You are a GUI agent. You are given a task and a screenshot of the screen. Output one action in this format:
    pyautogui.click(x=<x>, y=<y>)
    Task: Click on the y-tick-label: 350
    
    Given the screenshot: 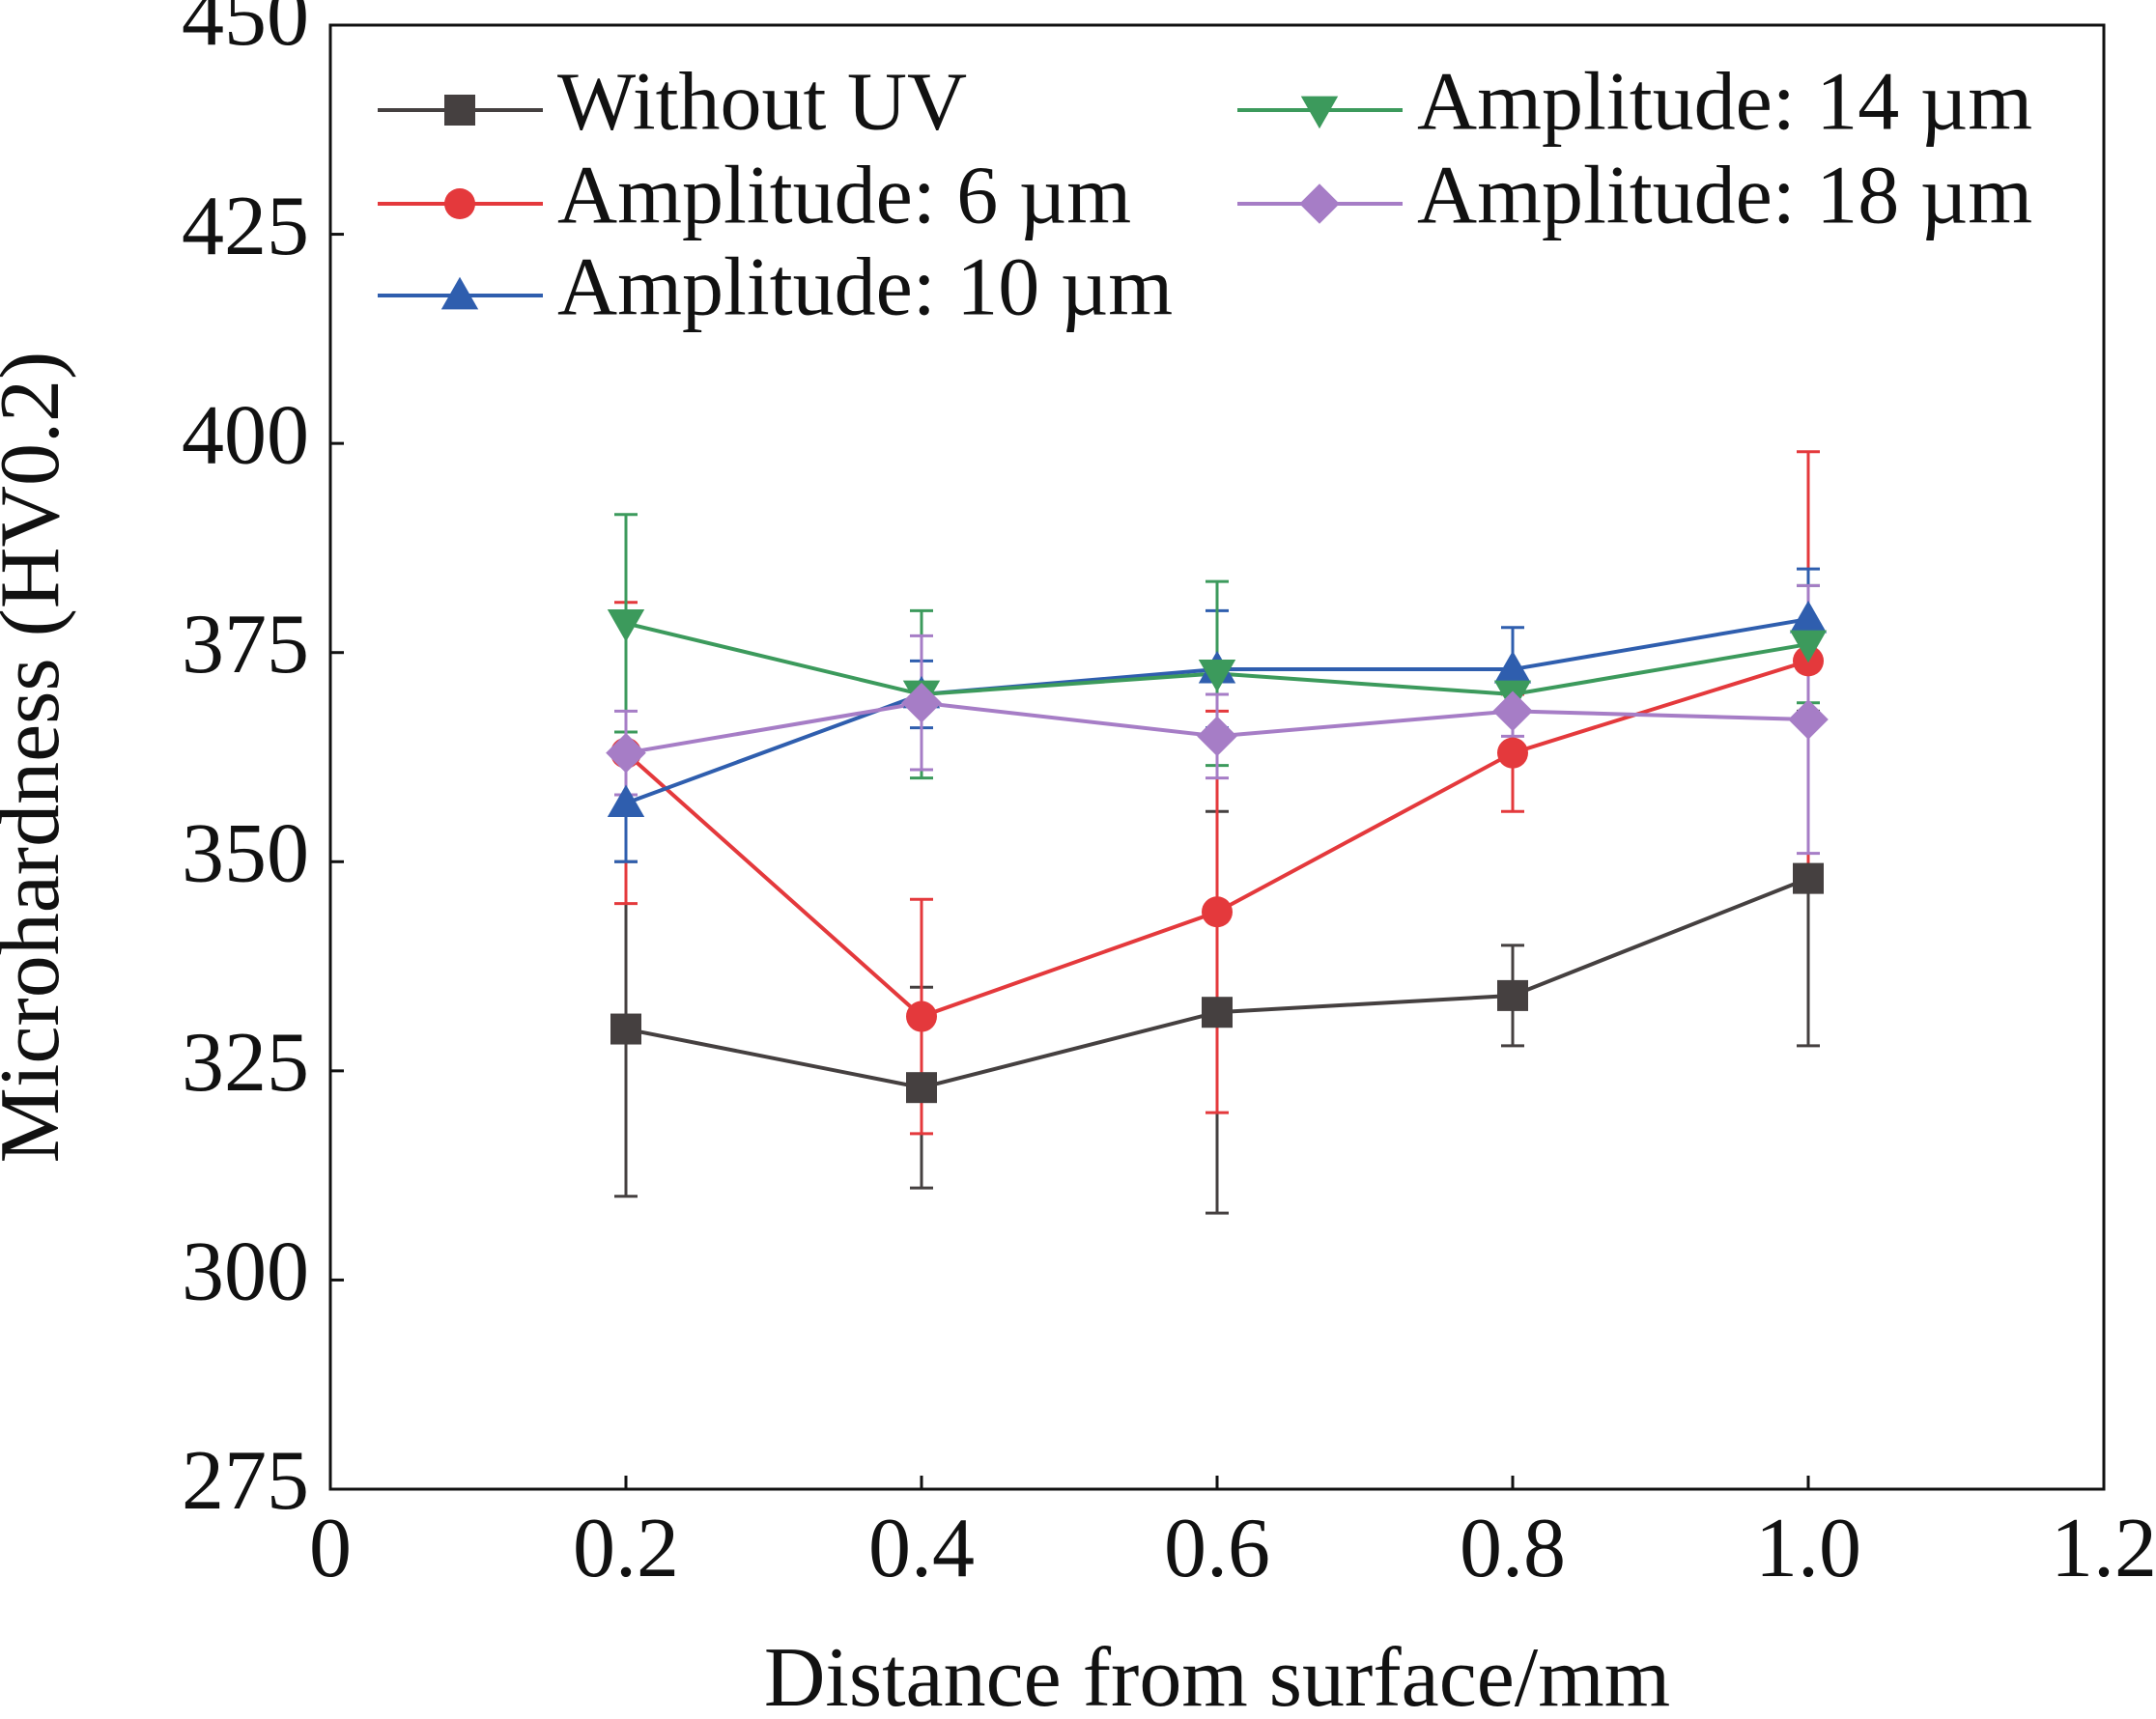 What is the action you would take?
    pyautogui.click(x=246, y=853)
    